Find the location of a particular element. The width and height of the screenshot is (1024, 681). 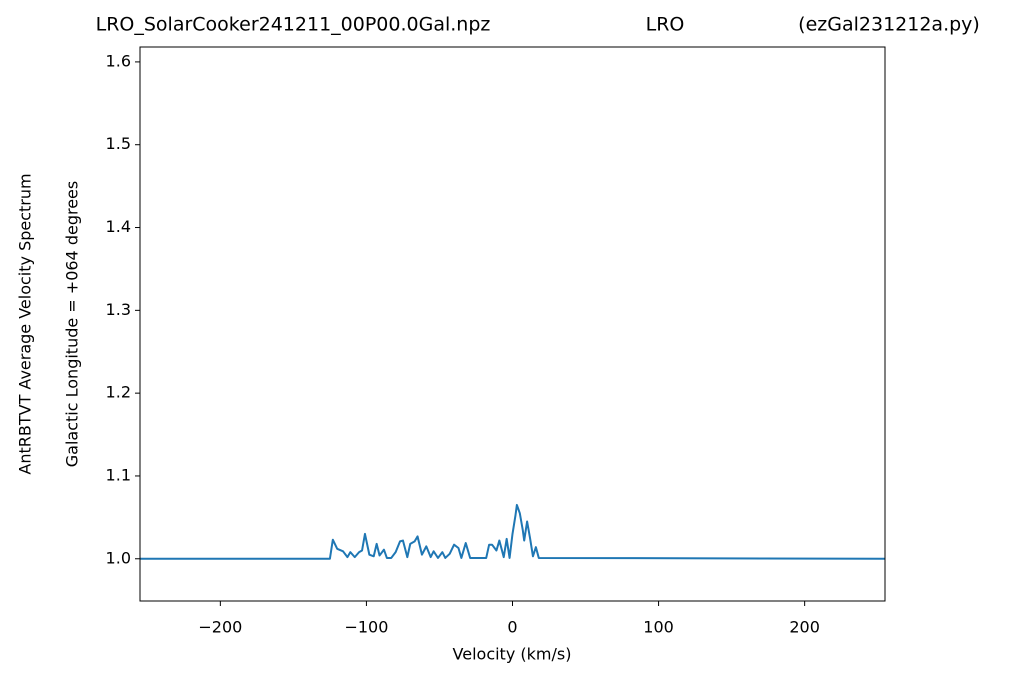

x-tick-label: 0 is located at coordinates (512, 627).